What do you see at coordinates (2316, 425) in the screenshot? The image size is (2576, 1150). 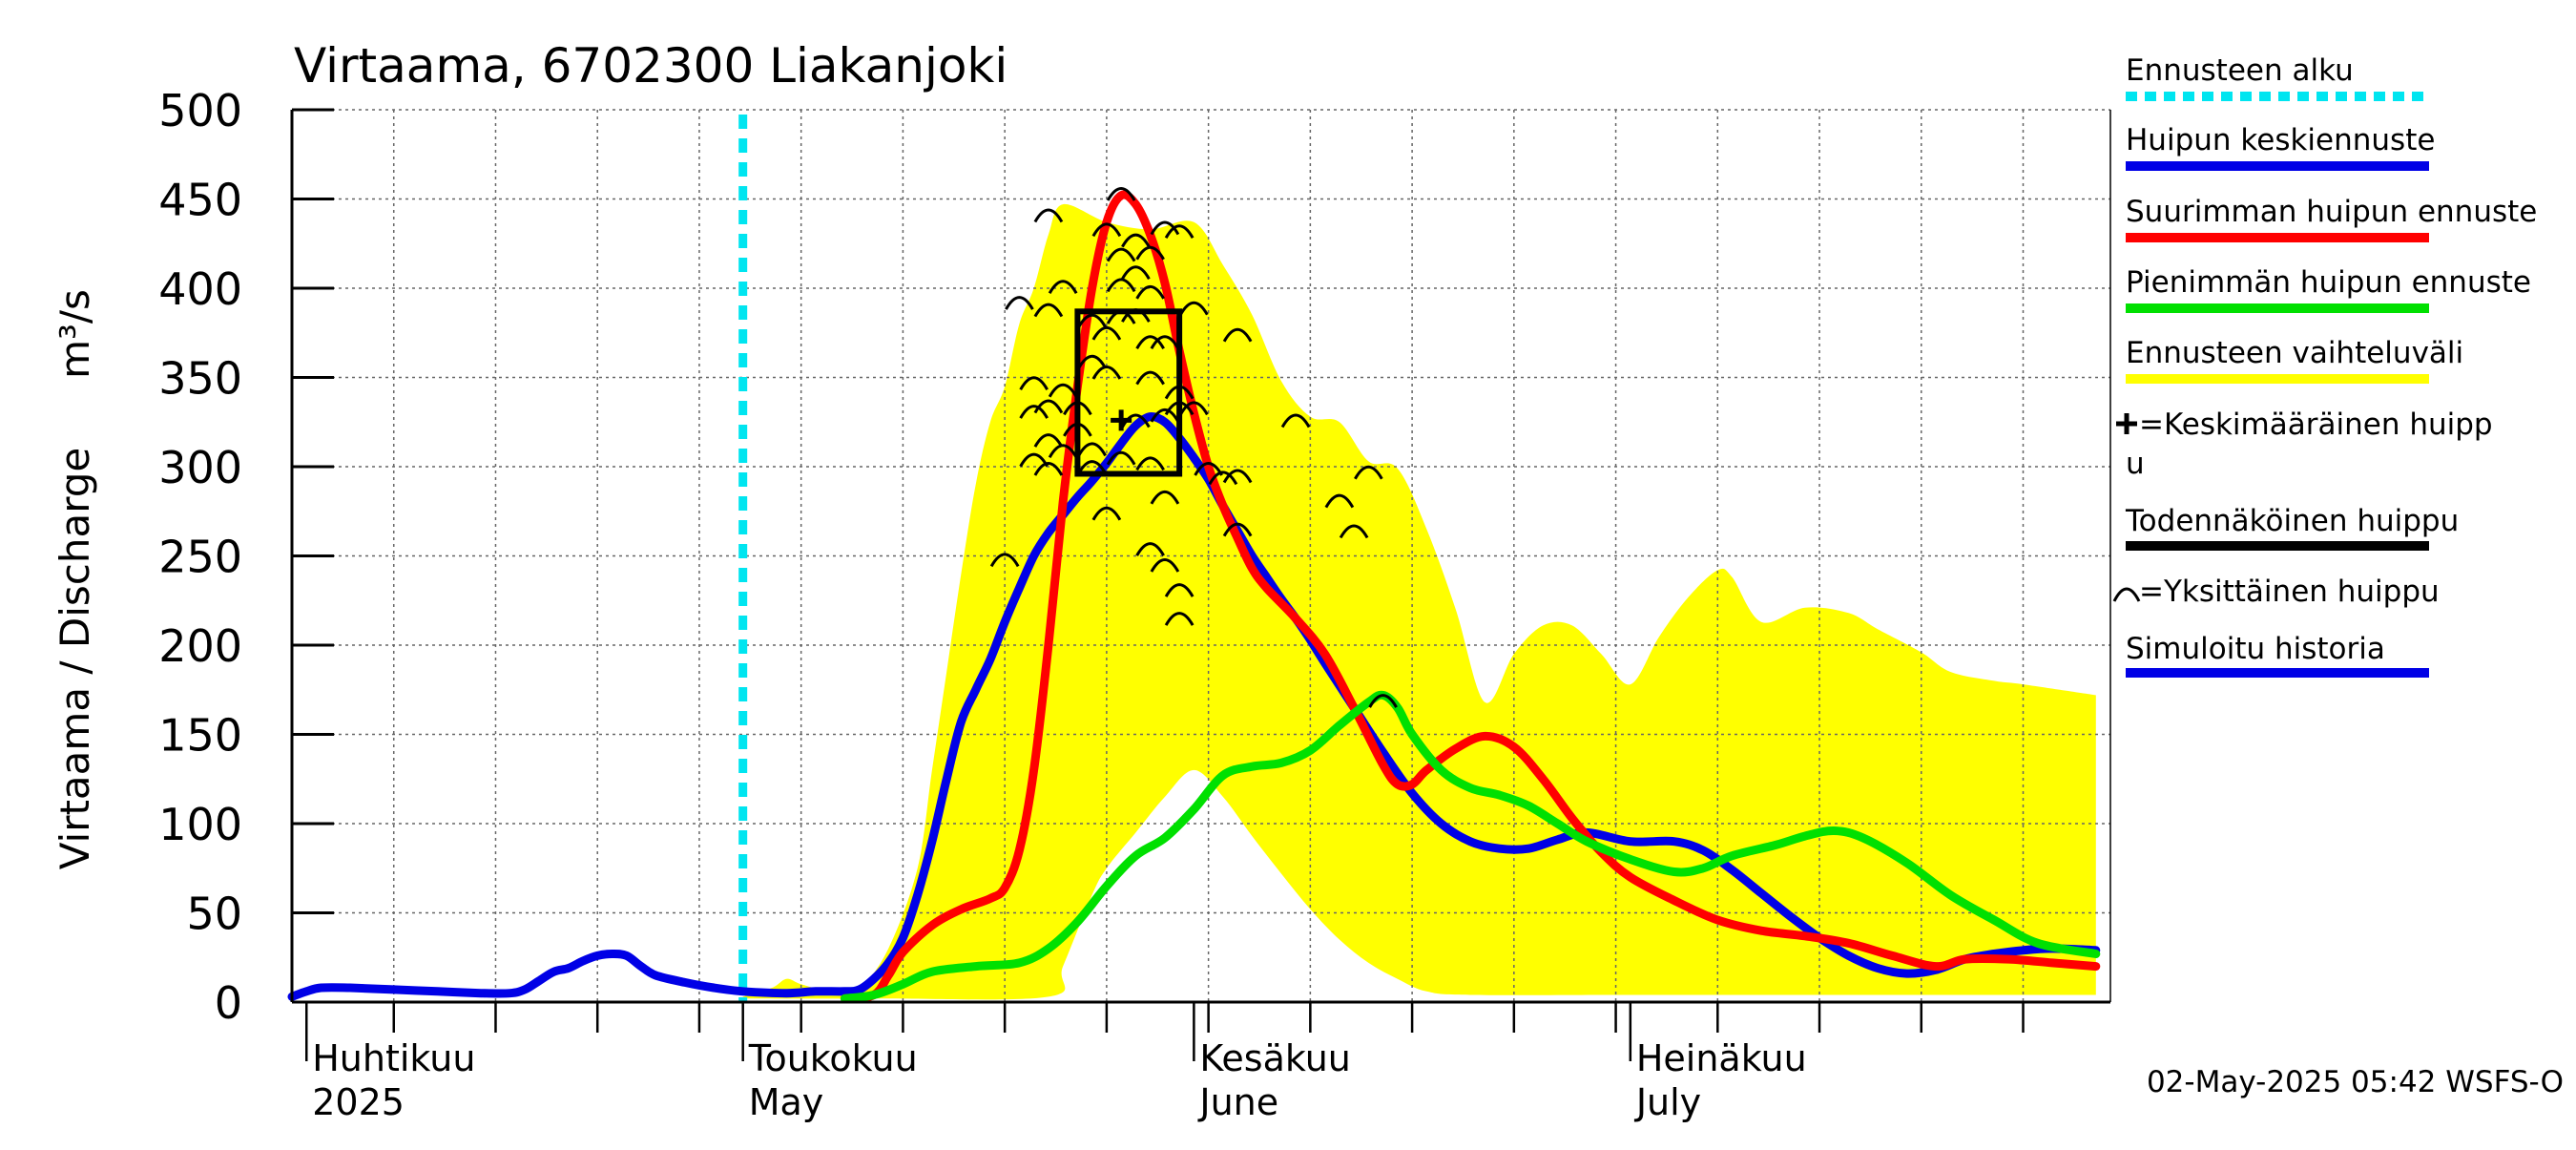 I see `legend-mean-peak-label: =Keskimääräinen huipp` at bounding box center [2316, 425].